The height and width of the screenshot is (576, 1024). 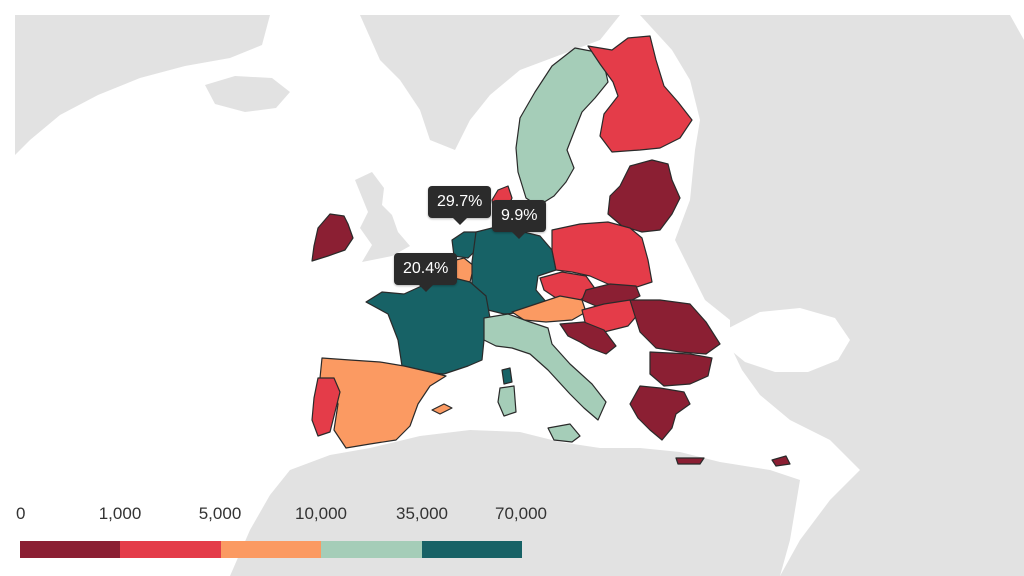 I want to click on legend-color-bar, so click(x=271, y=549).